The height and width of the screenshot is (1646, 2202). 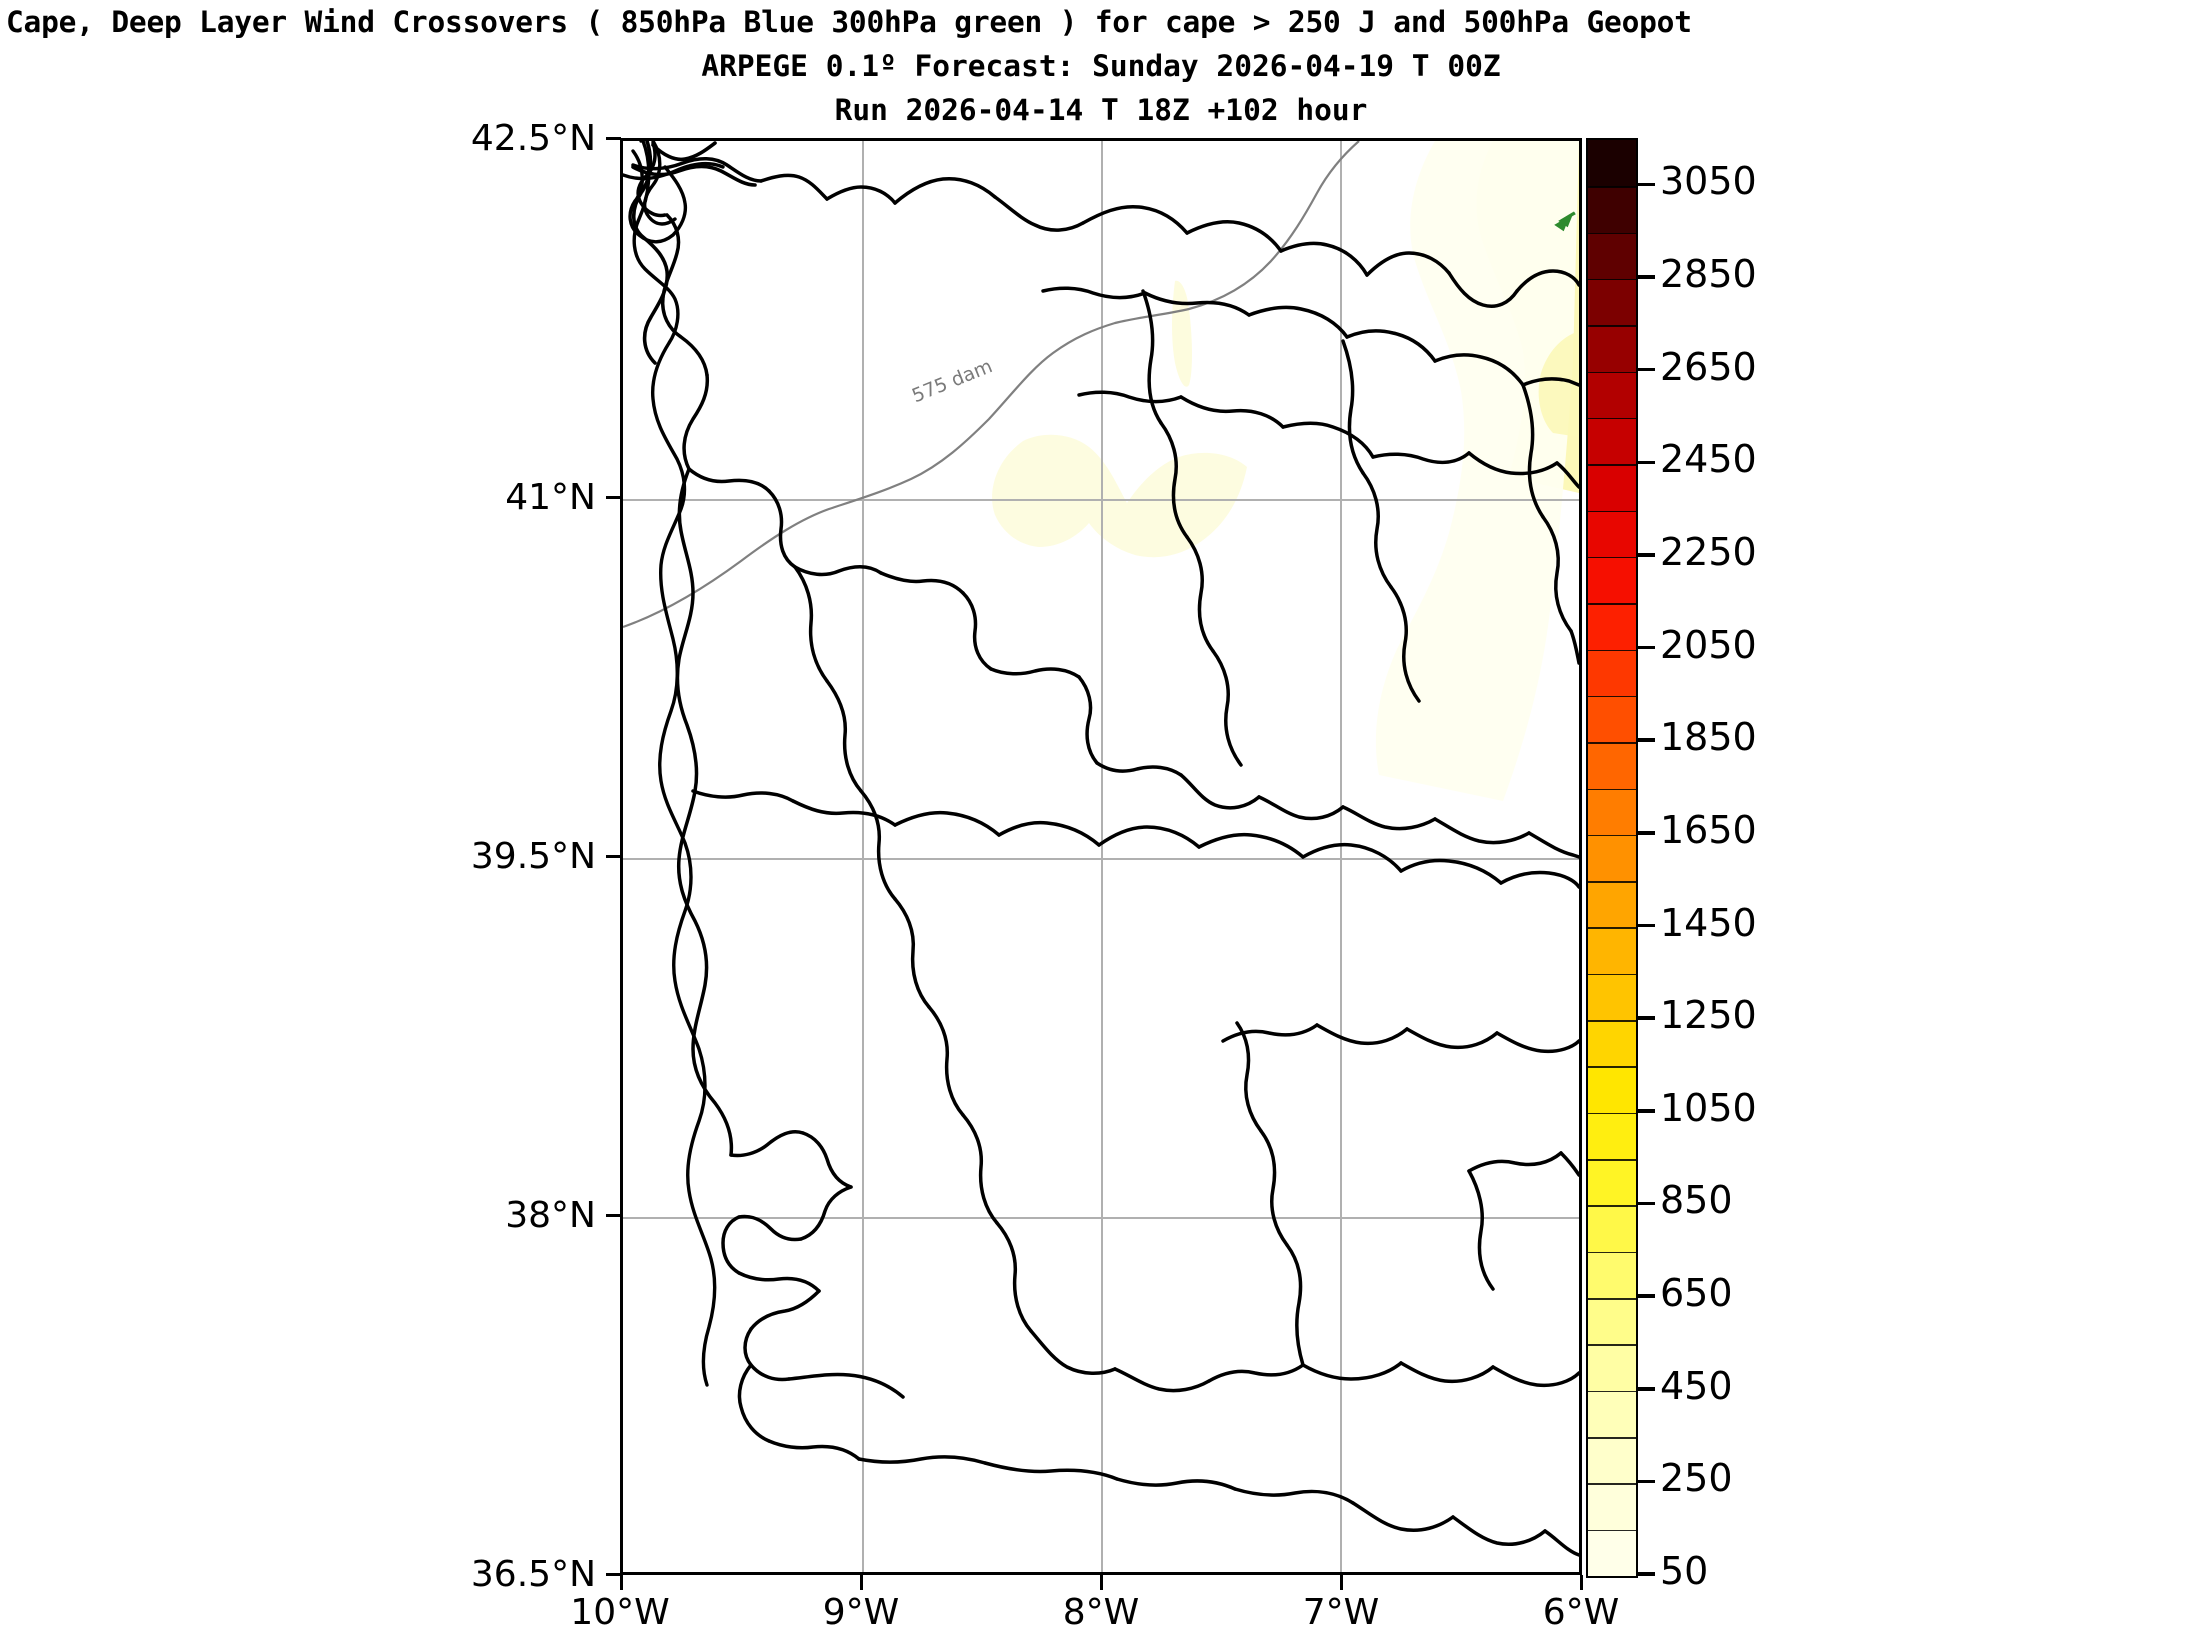 I want to click on gridline-lat-41n, so click(x=1101, y=500).